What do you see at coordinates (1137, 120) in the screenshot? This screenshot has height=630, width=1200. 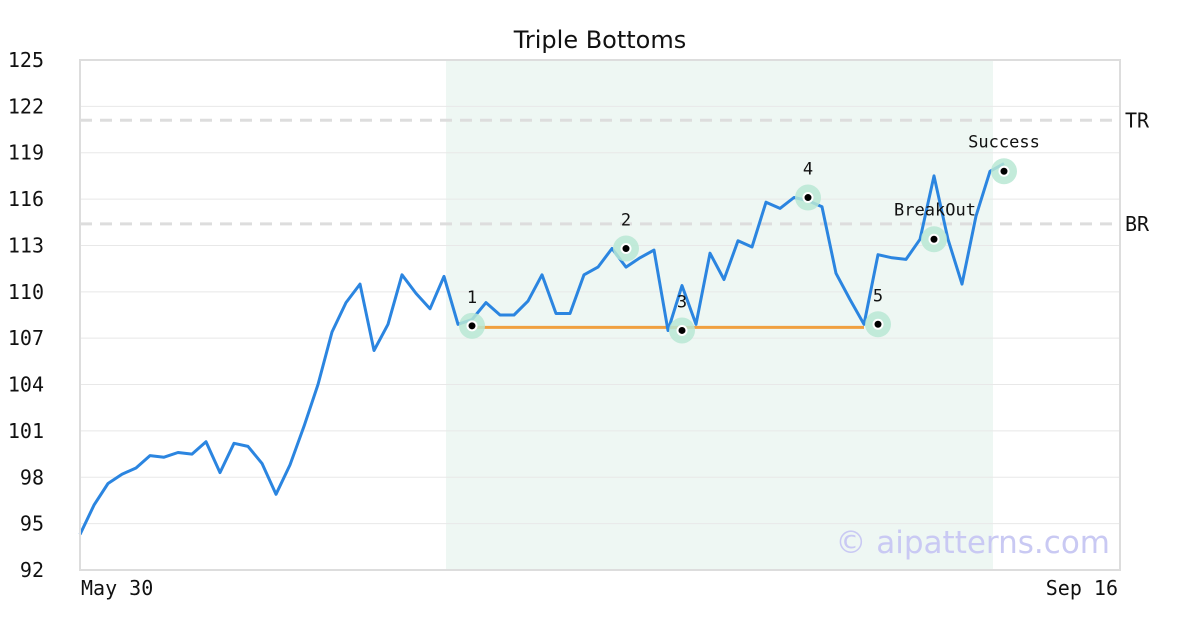 I see `reference-label-tr: TR` at bounding box center [1137, 120].